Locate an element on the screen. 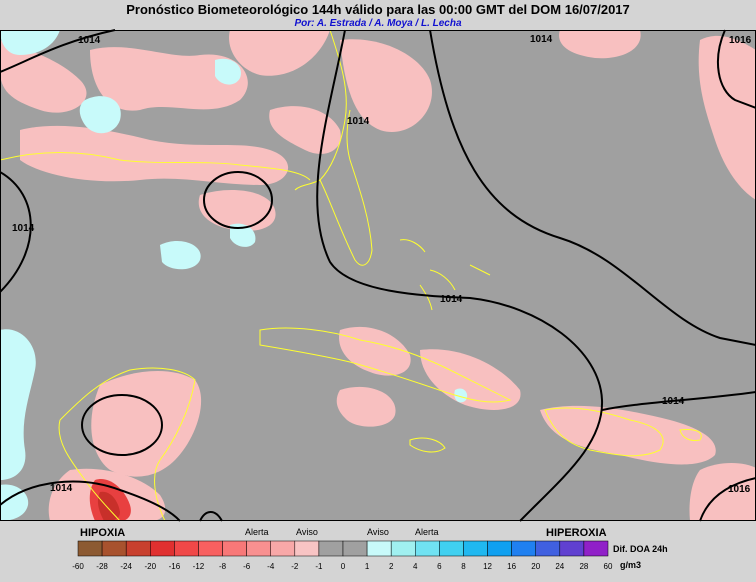 The image size is (756, 582). colorbar-tick-label: -12 is located at coordinates (199, 566).